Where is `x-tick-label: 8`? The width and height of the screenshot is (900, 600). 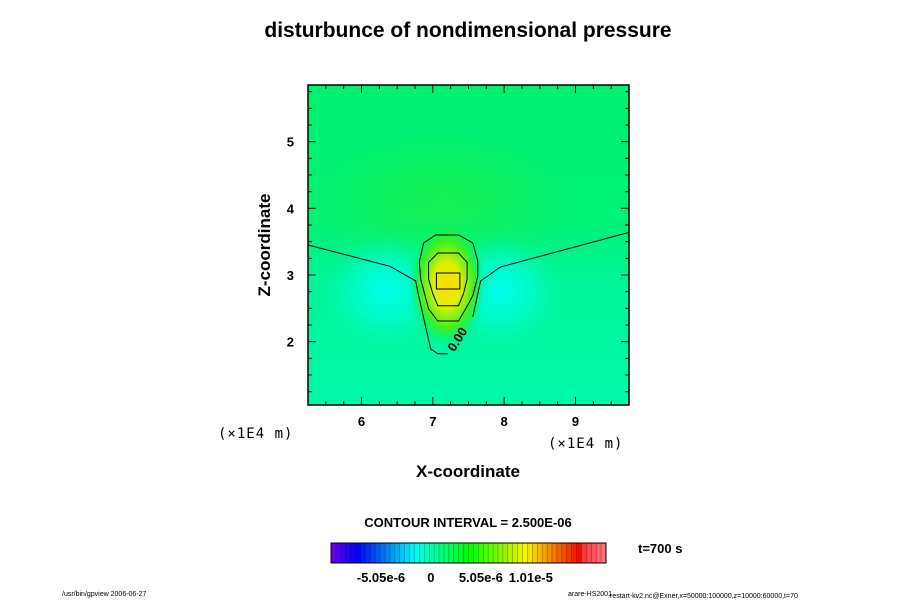
x-tick-label: 8 is located at coordinates (504, 421).